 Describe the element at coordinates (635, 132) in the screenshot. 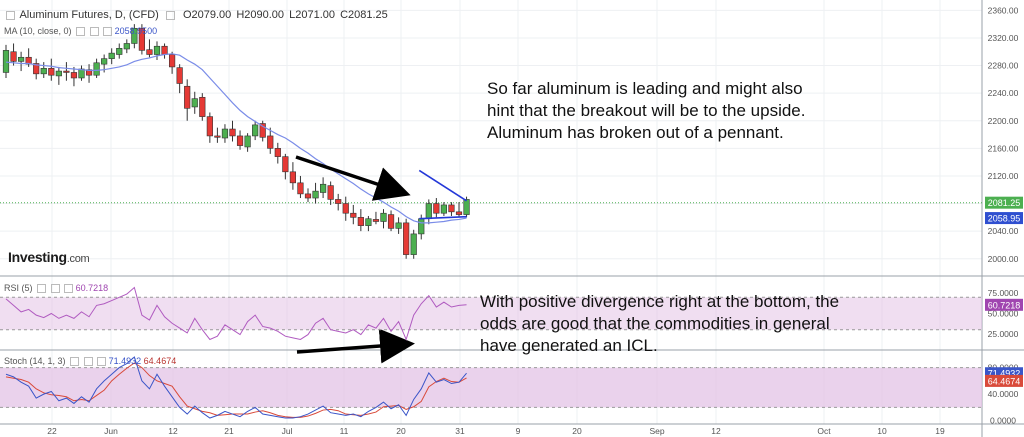

I see `annotation-top-line: Aluminum has broken out of a pennant.` at that location.